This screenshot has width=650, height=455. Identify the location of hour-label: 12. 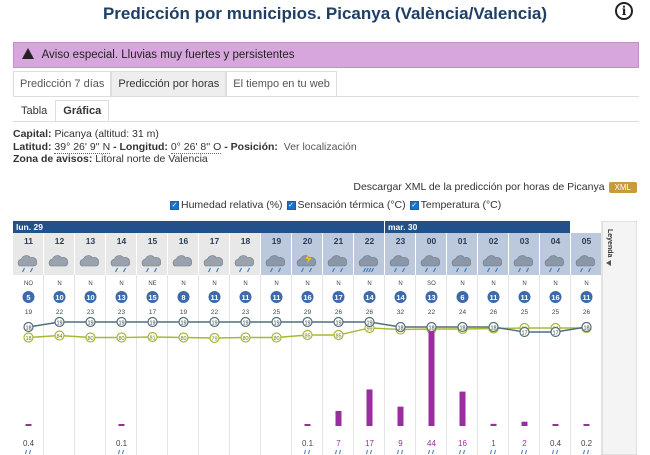
(60, 241).